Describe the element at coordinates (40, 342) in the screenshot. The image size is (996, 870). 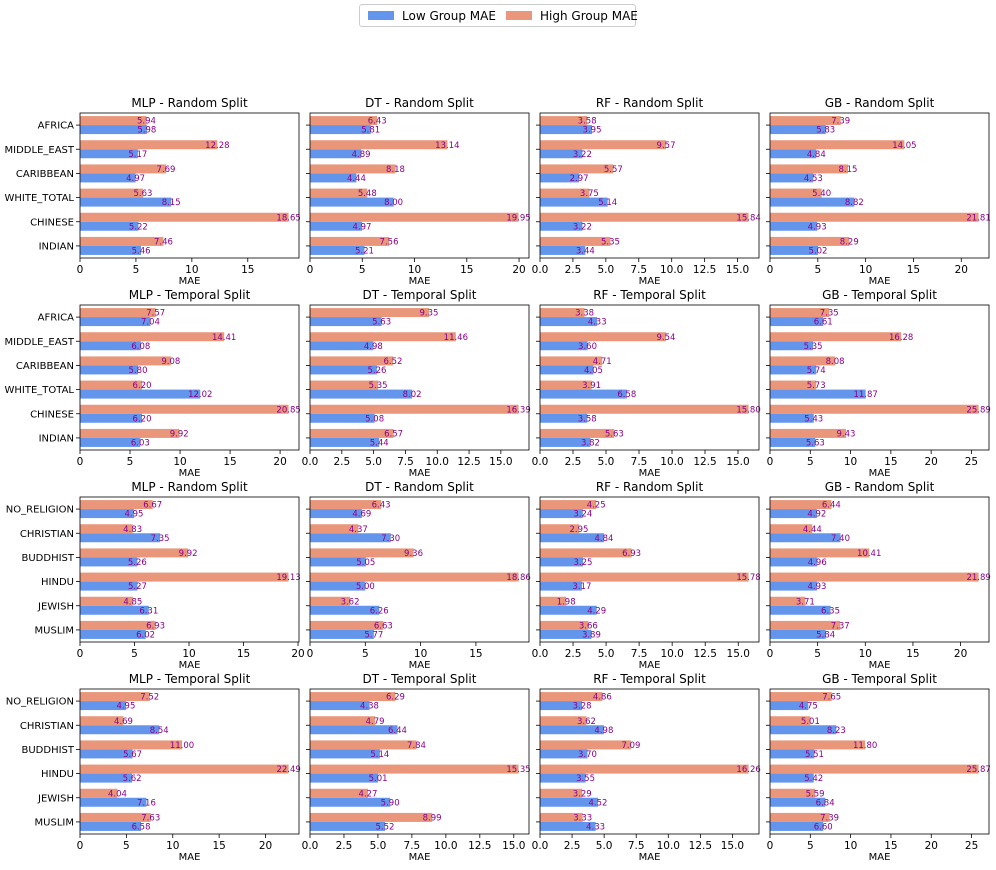
I see `y-tick-label: MIDDLE_EAST` at that location.